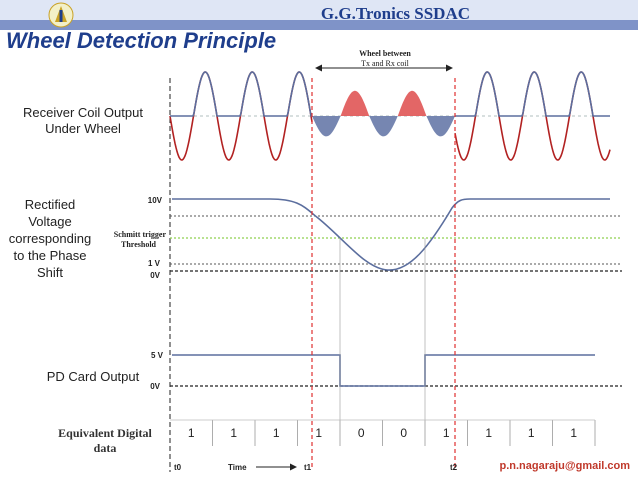 The width and height of the screenshot is (638, 478). What do you see at coordinates (454, 467) in the screenshot?
I see `label-t2: t2` at bounding box center [454, 467].